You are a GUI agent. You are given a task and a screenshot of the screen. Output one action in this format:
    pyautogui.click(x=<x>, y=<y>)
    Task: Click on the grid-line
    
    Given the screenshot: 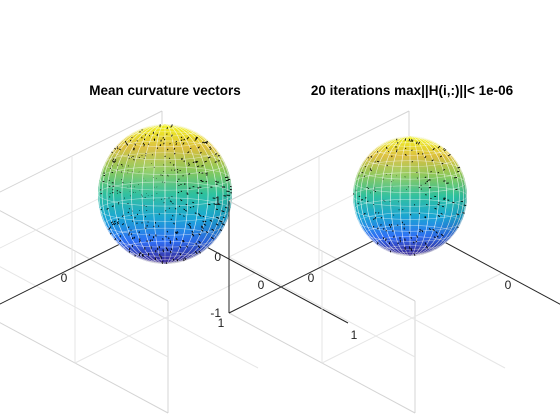 What is the action you would take?
    pyautogui.click(x=165, y=318)
    